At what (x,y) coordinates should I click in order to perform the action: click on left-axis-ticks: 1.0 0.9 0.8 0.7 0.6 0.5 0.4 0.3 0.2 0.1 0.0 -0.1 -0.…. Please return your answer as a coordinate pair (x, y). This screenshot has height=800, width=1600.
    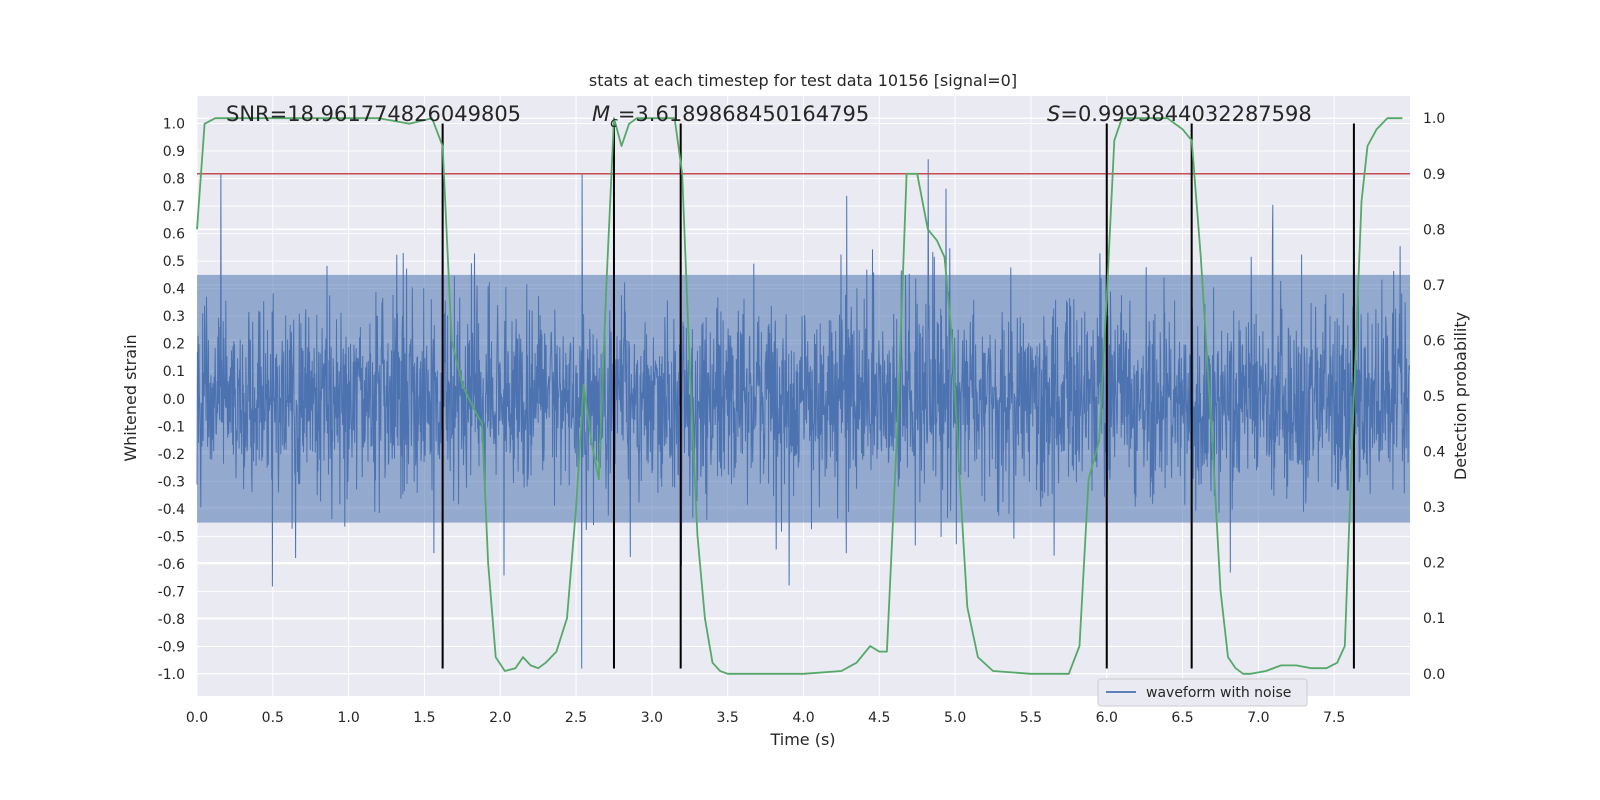
    Looking at the image, I should click on (171, 400).